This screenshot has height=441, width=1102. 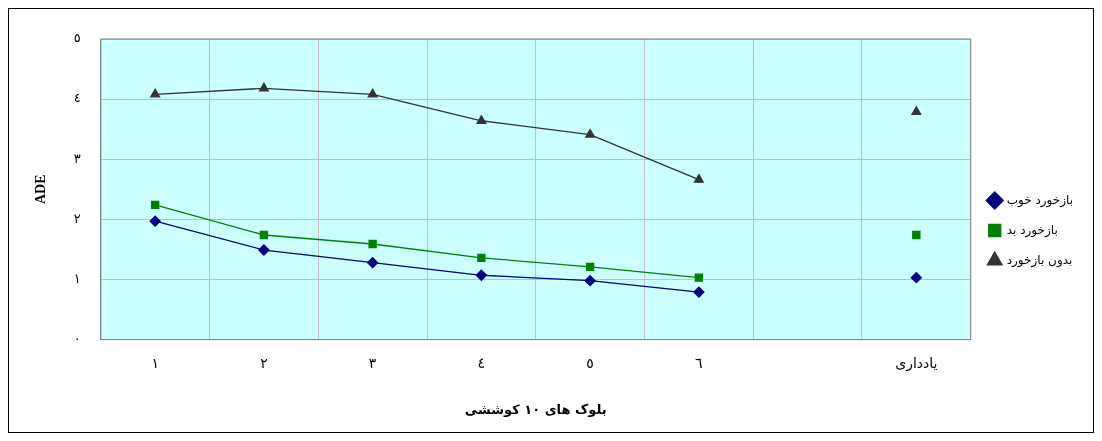 What do you see at coordinates (1032, 230) in the screenshot?
I see `legend-label: بازخورد بد` at bounding box center [1032, 230].